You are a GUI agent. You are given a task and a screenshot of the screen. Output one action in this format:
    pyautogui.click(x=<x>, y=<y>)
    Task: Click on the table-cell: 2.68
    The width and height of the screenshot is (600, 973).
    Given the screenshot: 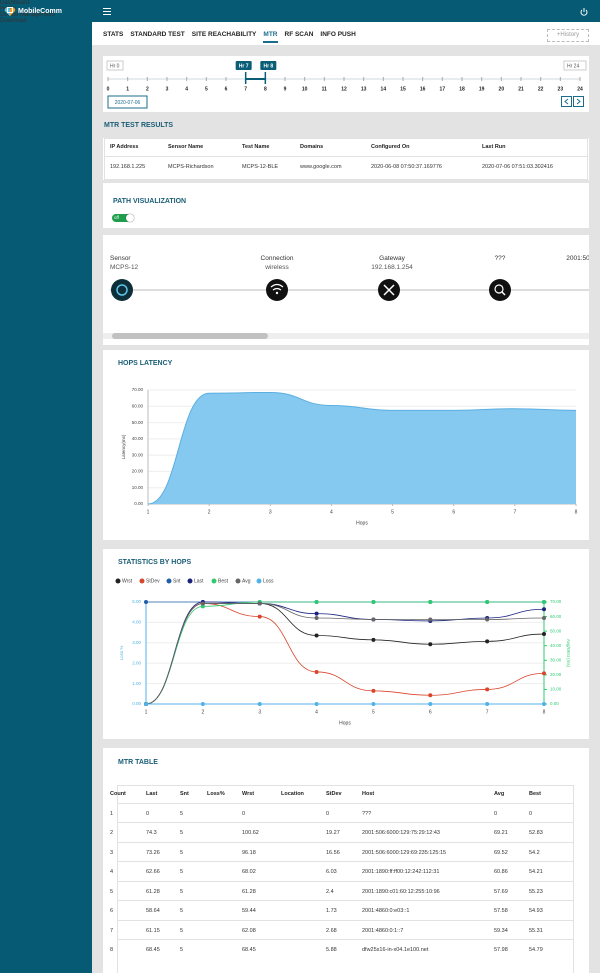 What is the action you would take?
    pyautogui.click(x=331, y=930)
    